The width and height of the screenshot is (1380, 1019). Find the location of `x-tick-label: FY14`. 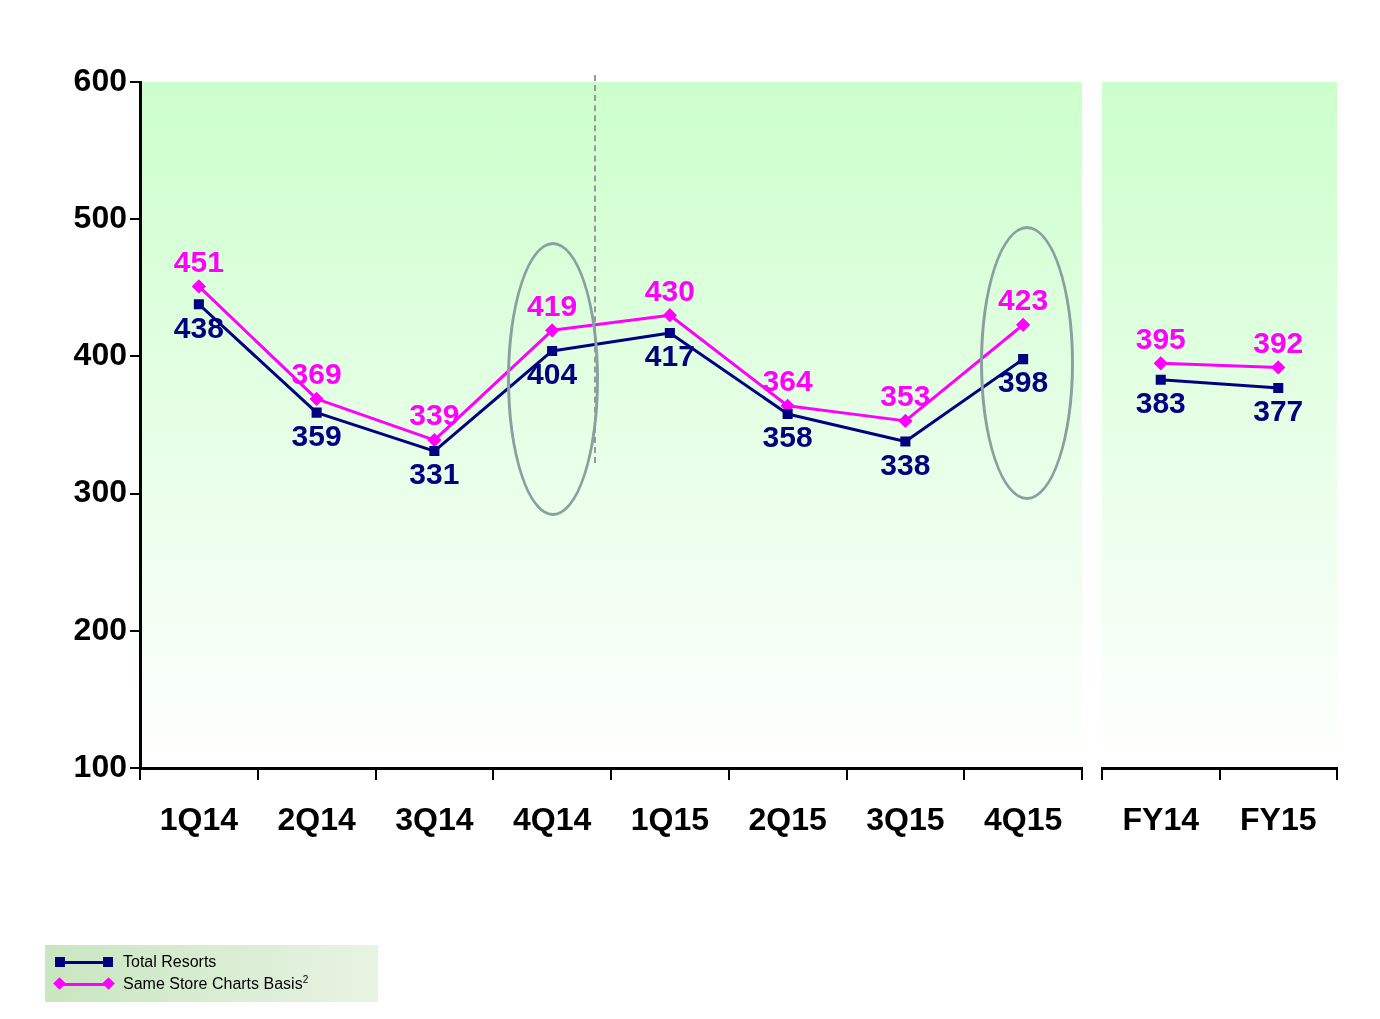

x-tick-label: FY14 is located at coordinates (1161, 819).